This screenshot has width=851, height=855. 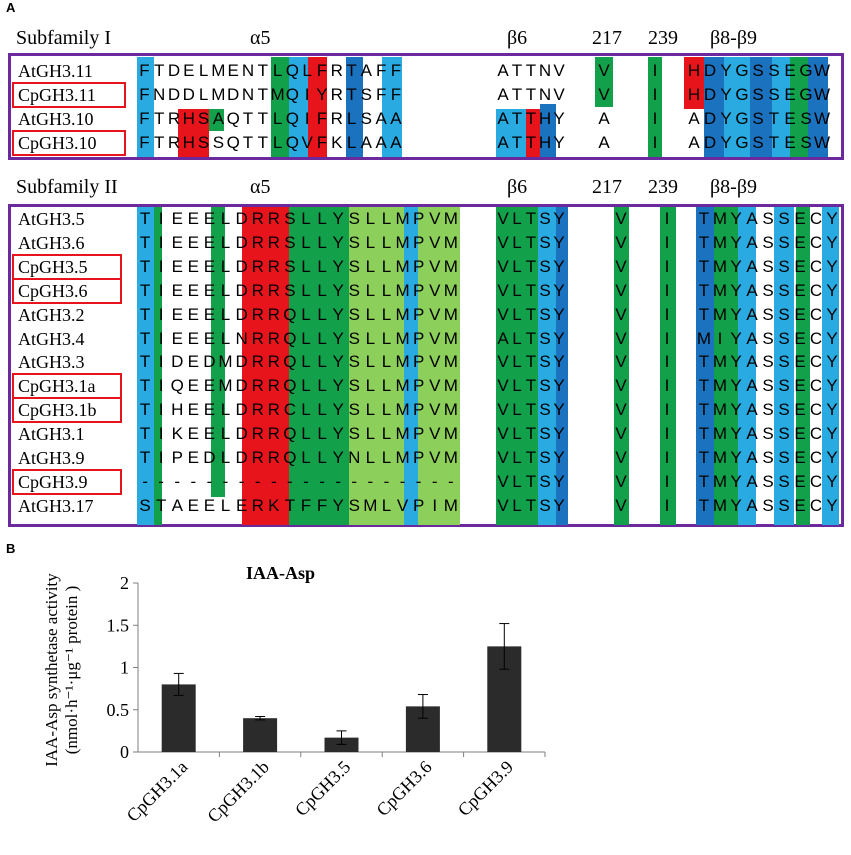 What do you see at coordinates (784, 366) in the screenshot?
I see `sf2-ss-highlight` at bounding box center [784, 366].